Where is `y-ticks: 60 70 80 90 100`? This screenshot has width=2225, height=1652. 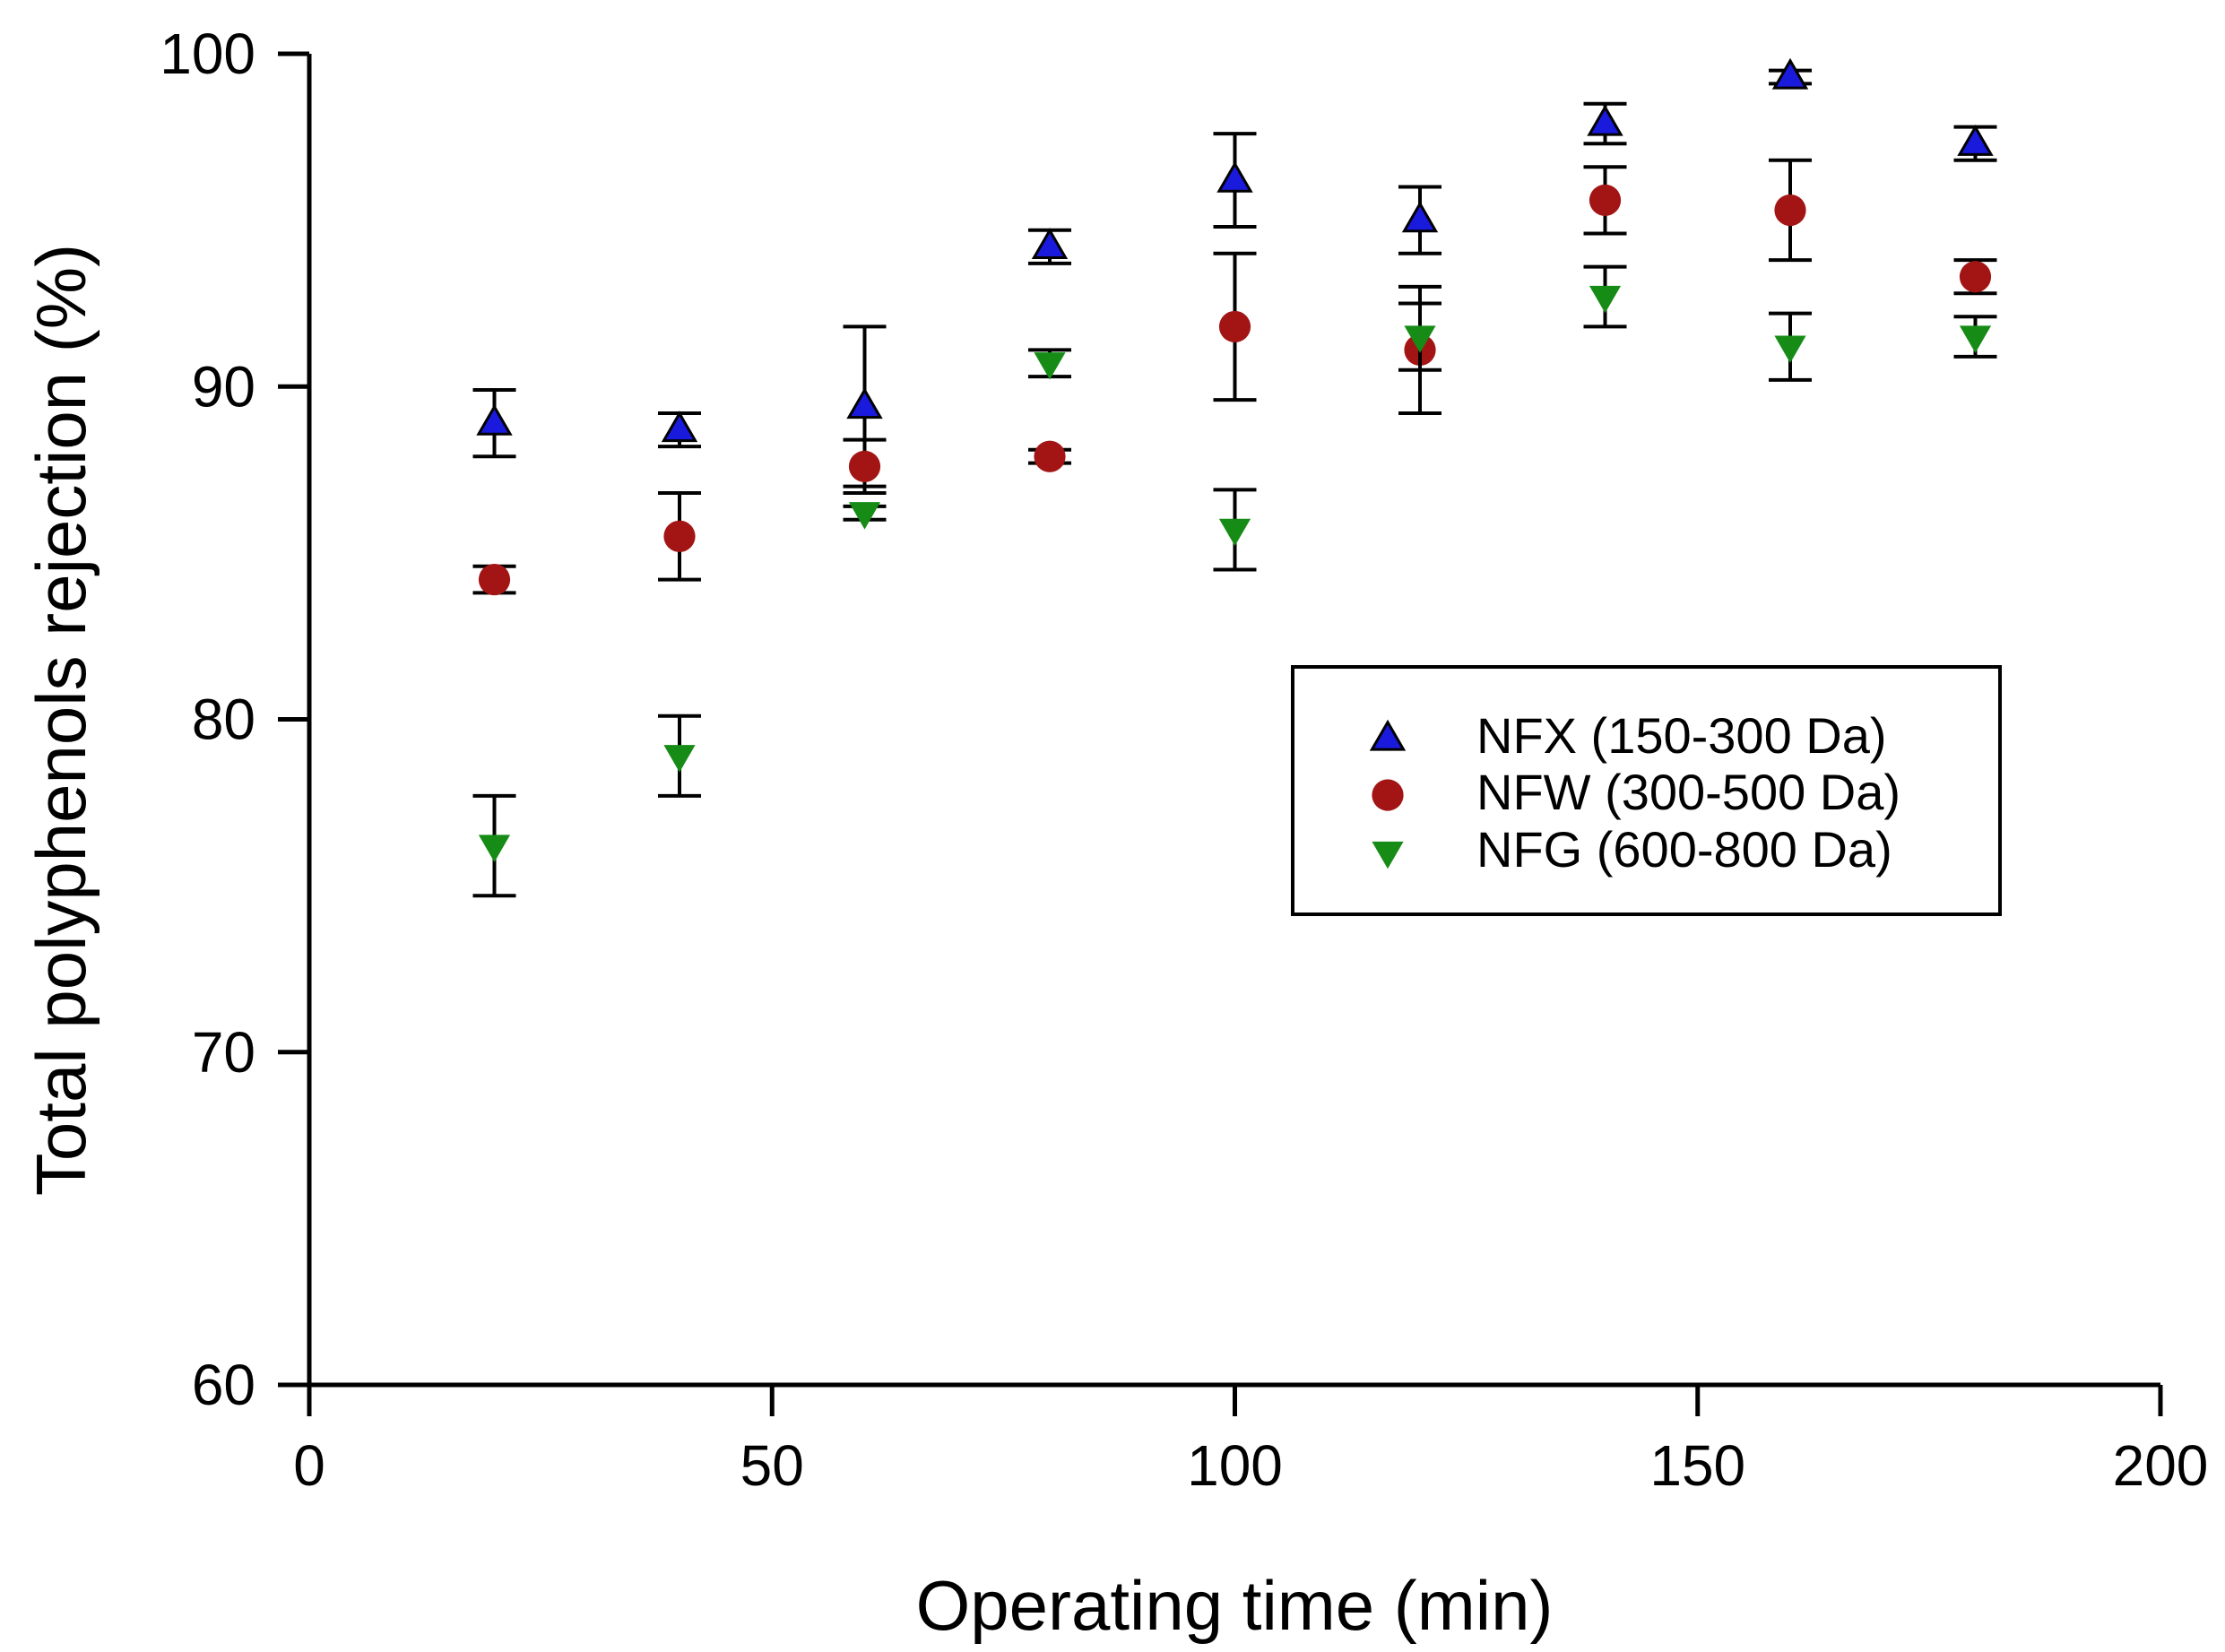 y-ticks: 60 70 80 90 100 is located at coordinates (234, 719).